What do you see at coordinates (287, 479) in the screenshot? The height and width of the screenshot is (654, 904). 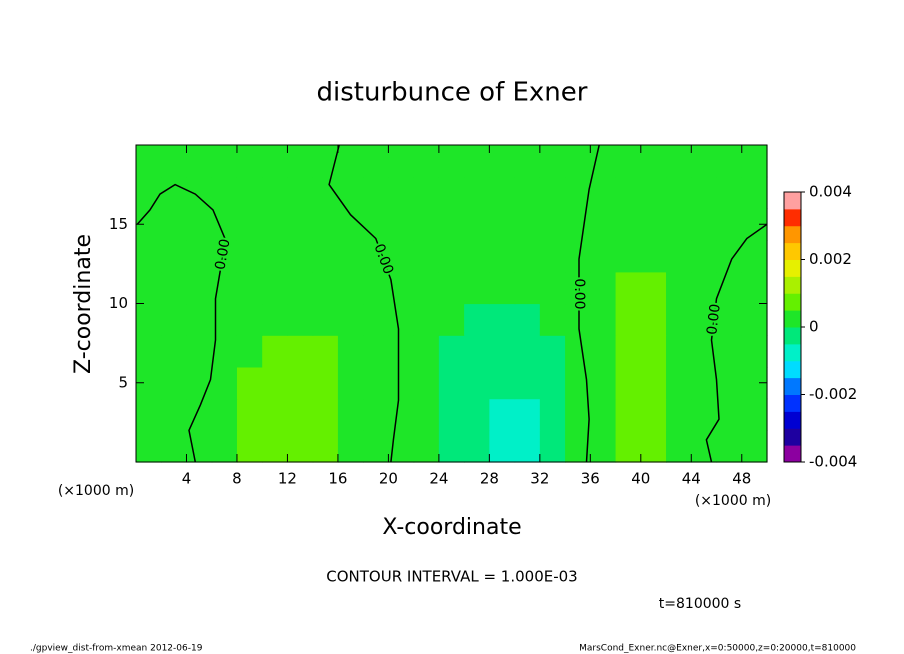 I see `x-tick-label: 12` at bounding box center [287, 479].